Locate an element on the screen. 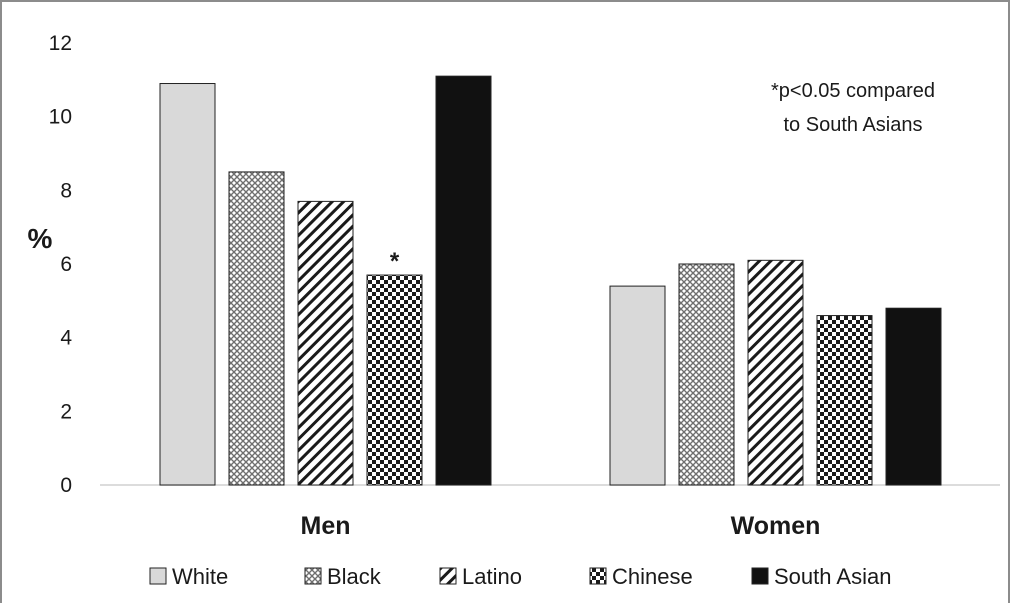 The height and width of the screenshot is (605, 1010). y-axis: 0 2 4 6 8 10 12 is located at coordinates (61, 264).